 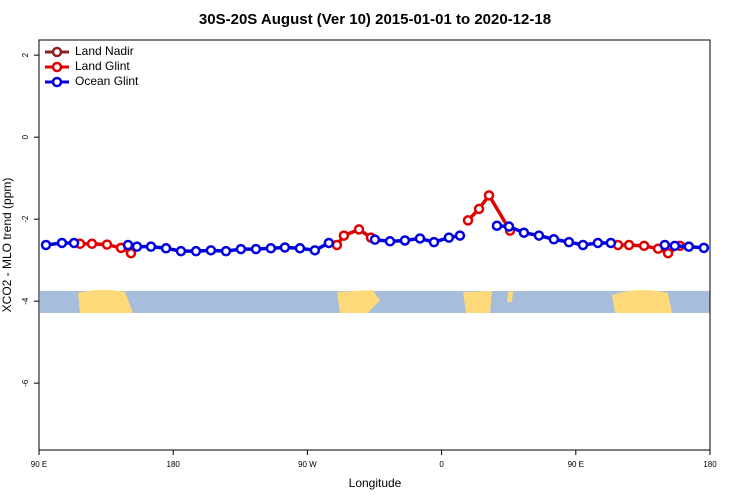 I want to click on legend-label: Land Nadir, so click(x=104, y=51).